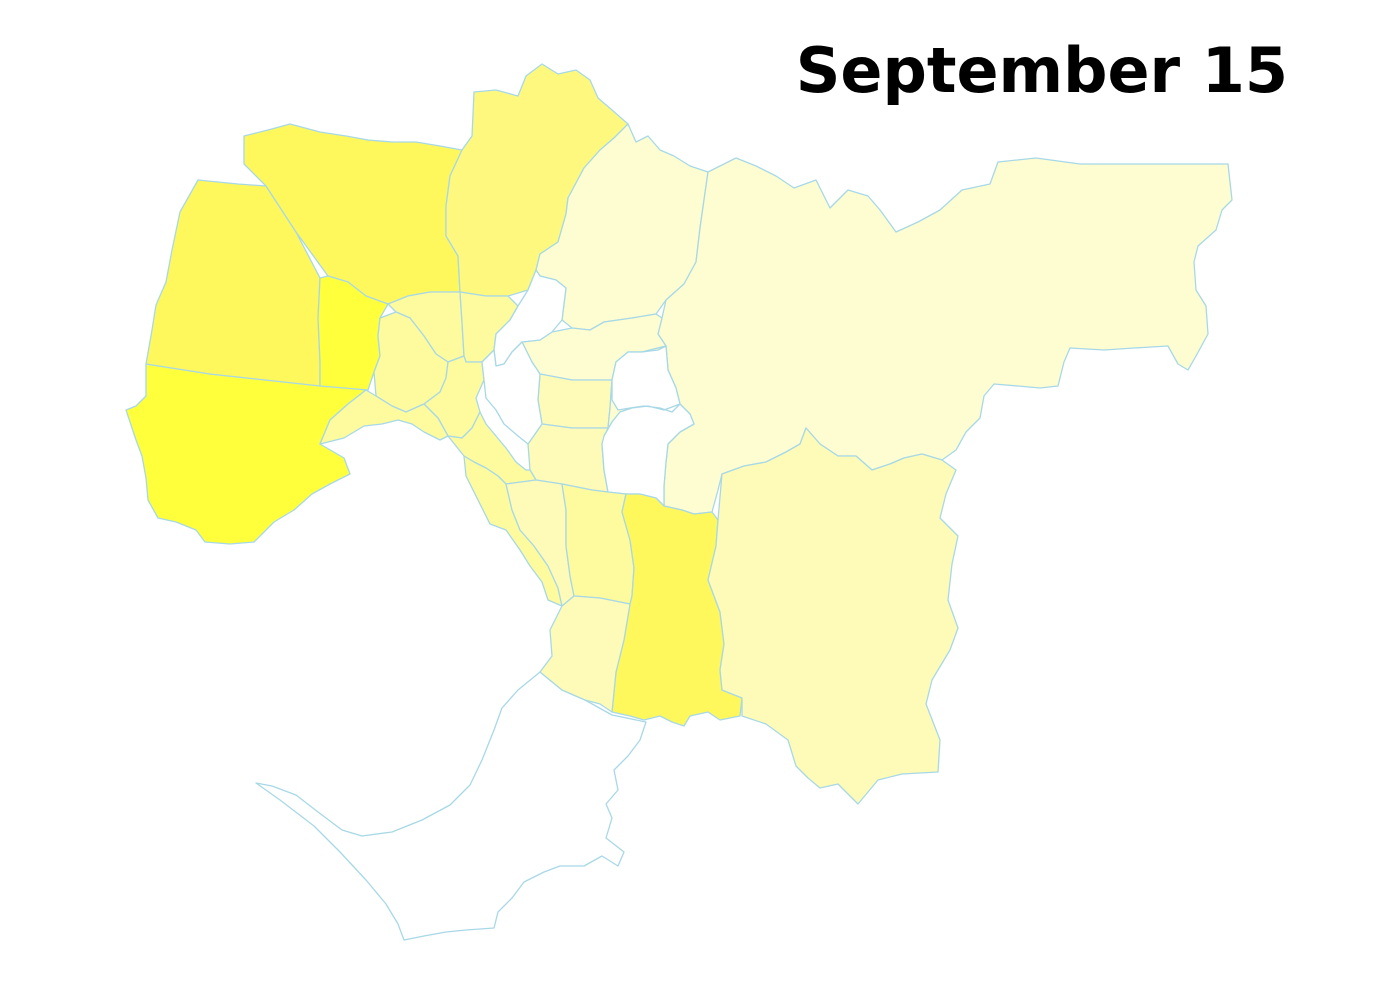  I want to click on region-gap-middle, so click(512, 393).